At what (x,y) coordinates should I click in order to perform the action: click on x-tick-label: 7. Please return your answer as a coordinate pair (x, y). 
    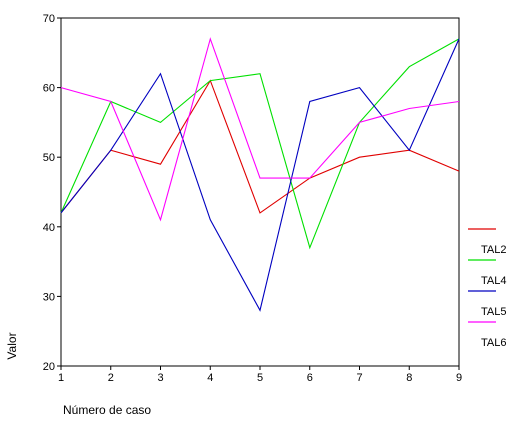
    Looking at the image, I should click on (359, 378).